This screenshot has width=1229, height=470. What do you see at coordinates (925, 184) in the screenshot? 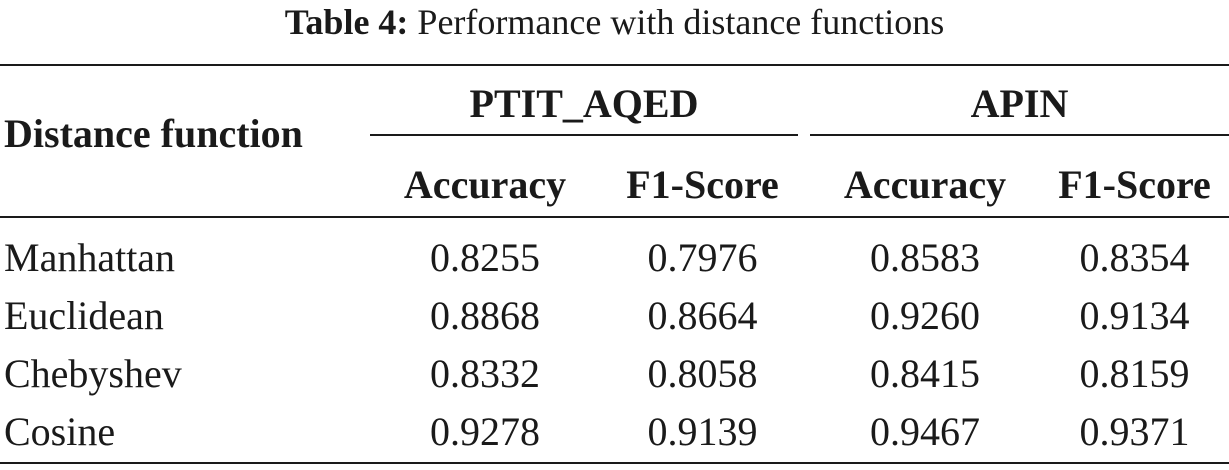
I see `column-header-apin-accuracy: Accuracy` at bounding box center [925, 184].